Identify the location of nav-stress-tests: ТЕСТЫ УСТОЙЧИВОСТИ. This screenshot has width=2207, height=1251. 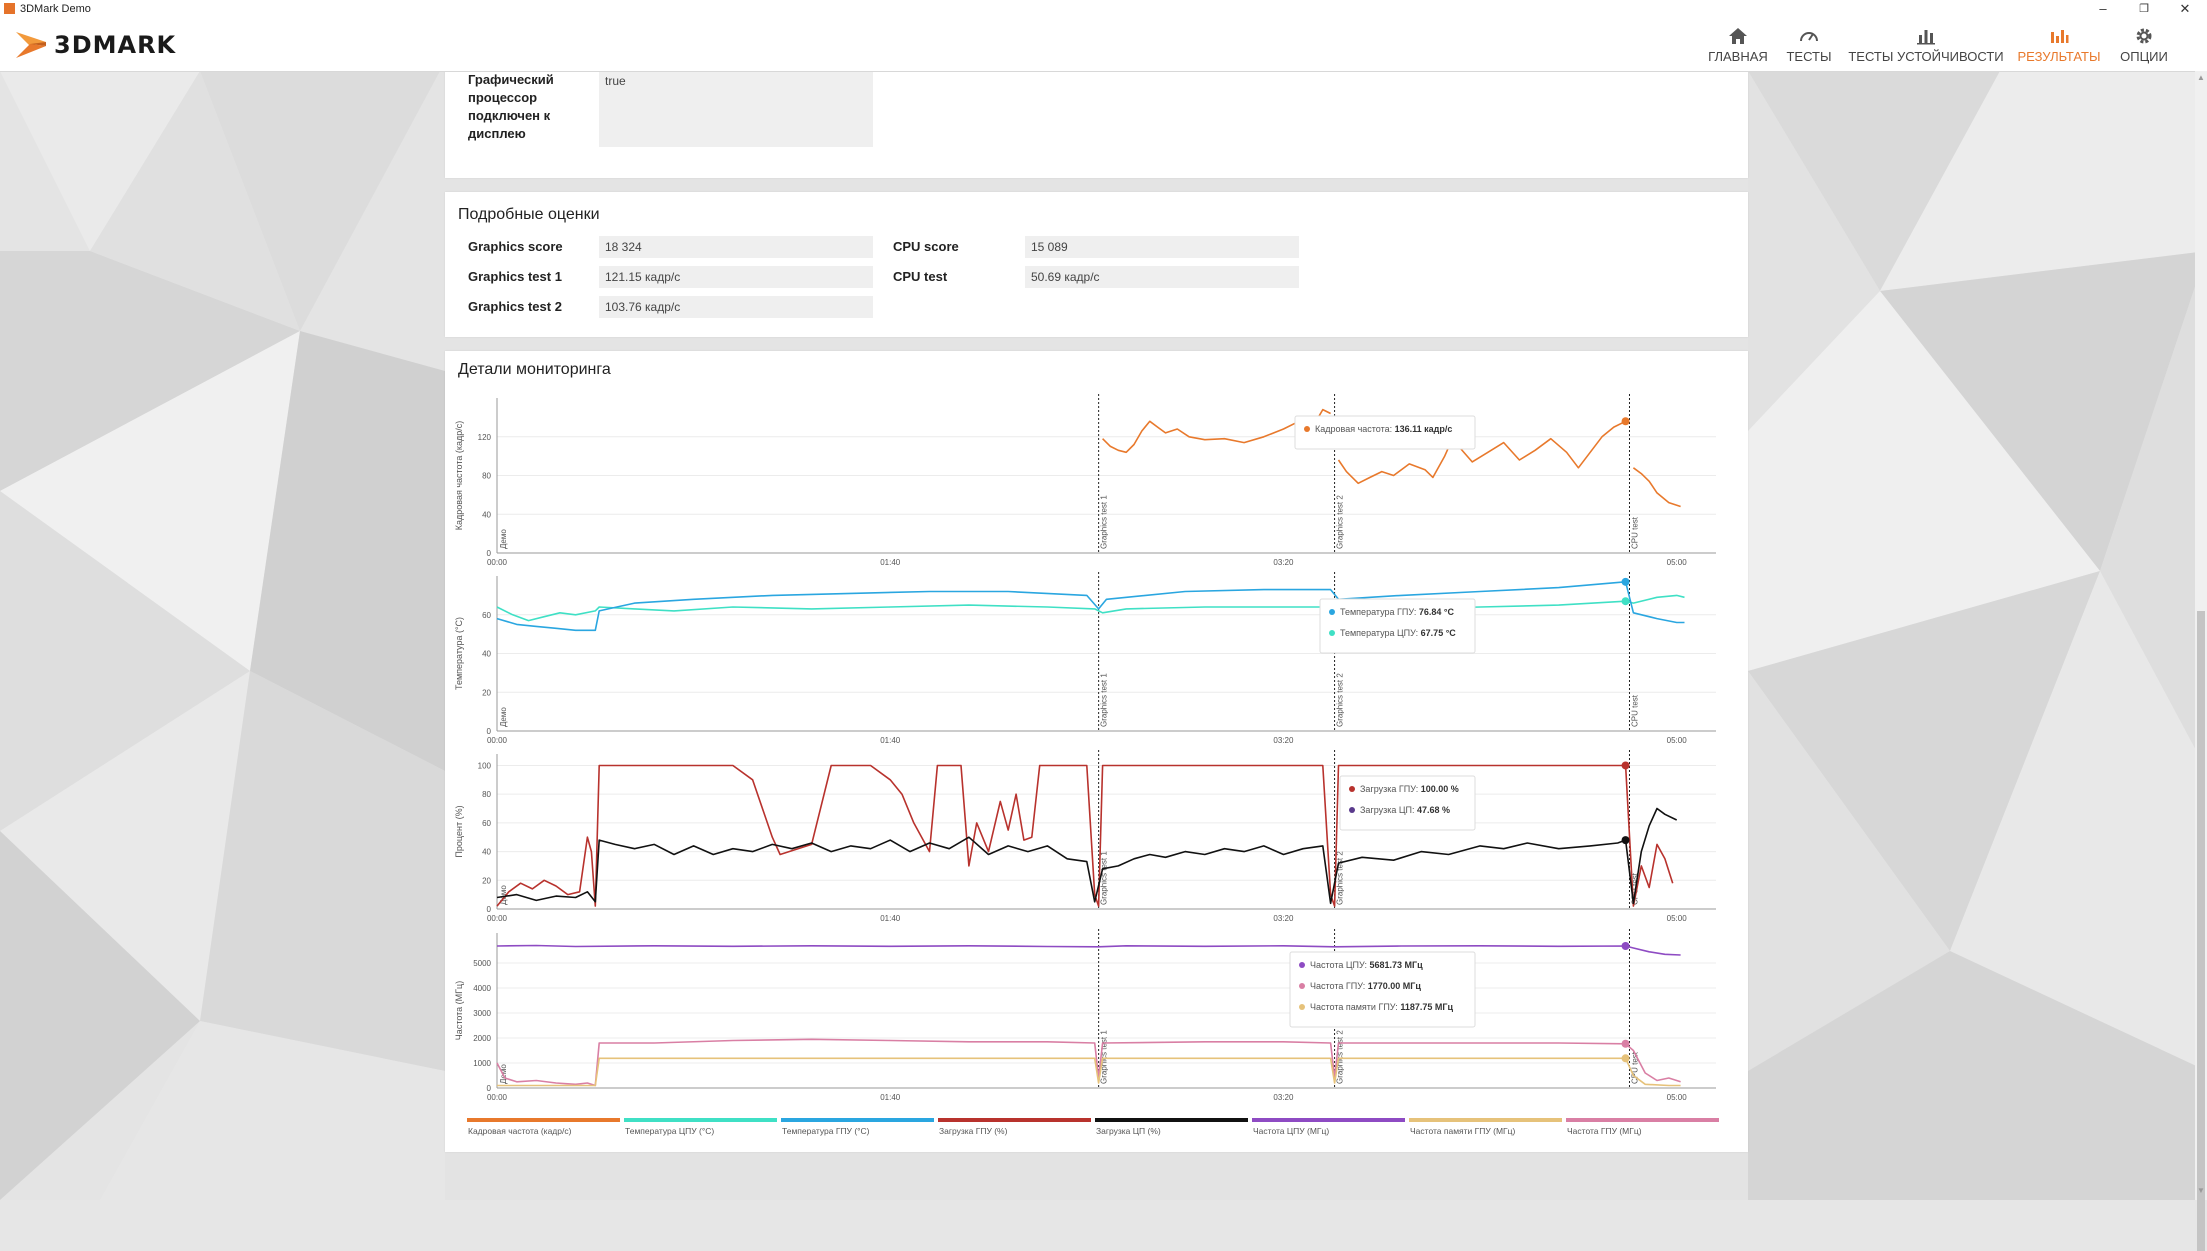
(1926, 45).